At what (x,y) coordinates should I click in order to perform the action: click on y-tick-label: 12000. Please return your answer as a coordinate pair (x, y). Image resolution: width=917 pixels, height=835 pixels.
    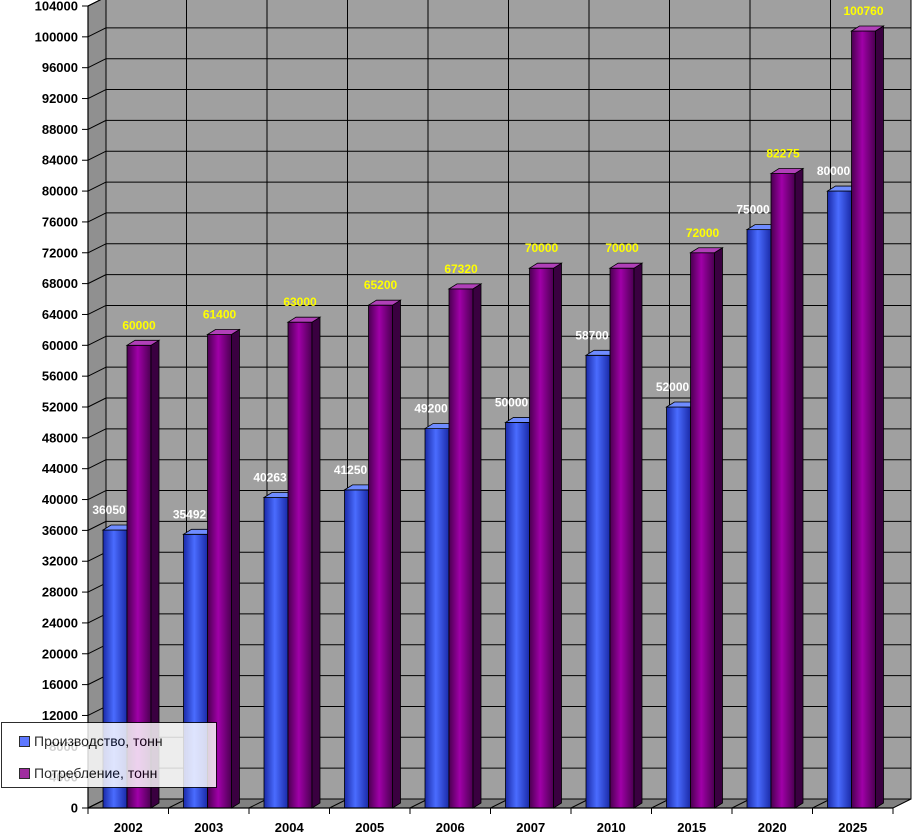
    Looking at the image, I should click on (60, 715).